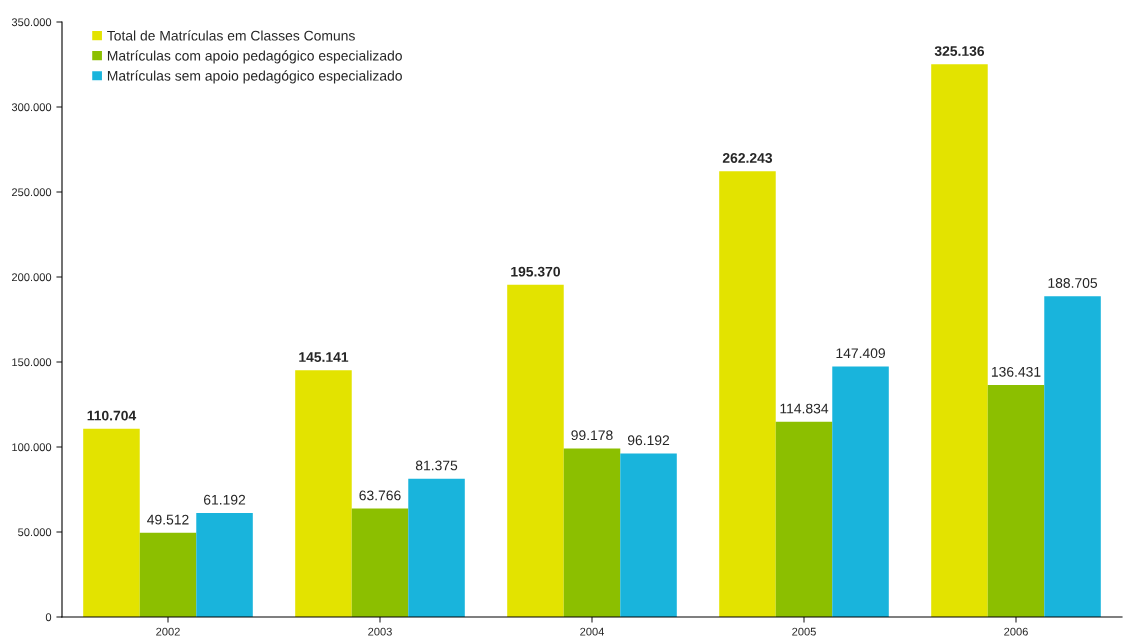 The width and height of the screenshot is (1129, 639). What do you see at coordinates (32, 447) in the screenshot?
I see `y-tick-label: 100.000` at bounding box center [32, 447].